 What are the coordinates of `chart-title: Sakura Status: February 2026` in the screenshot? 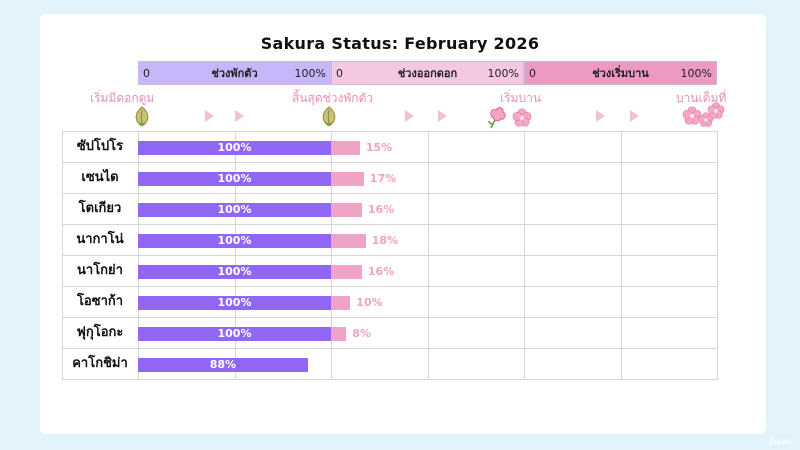 It's located at (400, 43).